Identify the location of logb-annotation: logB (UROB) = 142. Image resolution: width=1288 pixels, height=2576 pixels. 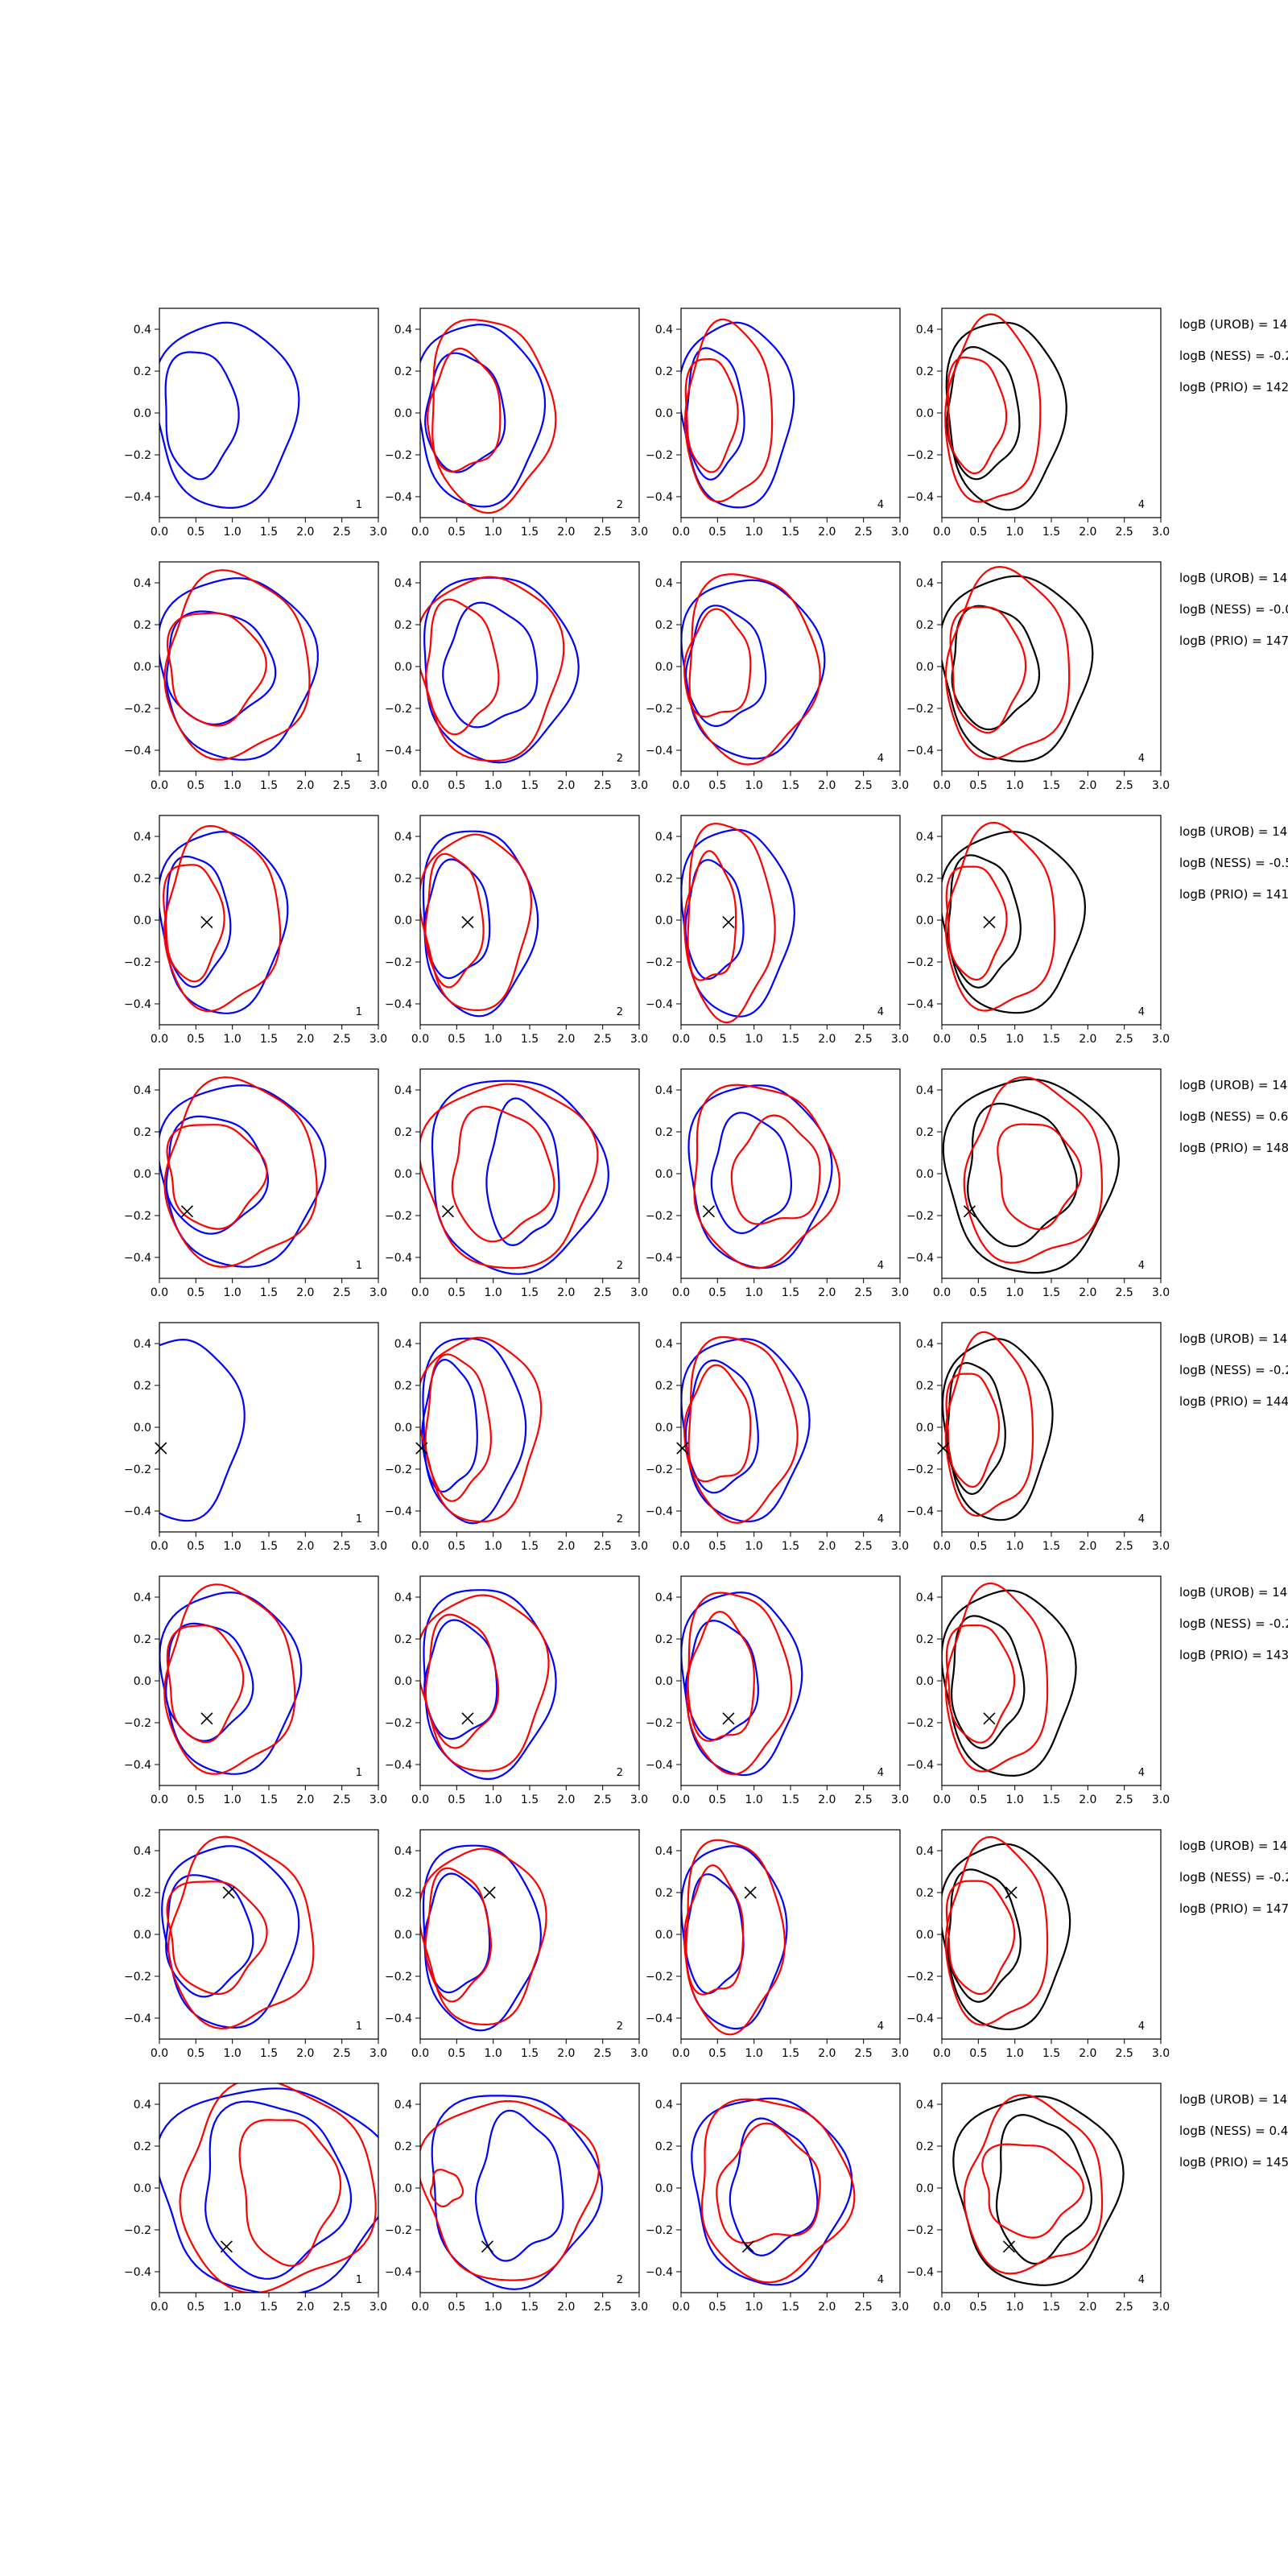
(1233, 324).